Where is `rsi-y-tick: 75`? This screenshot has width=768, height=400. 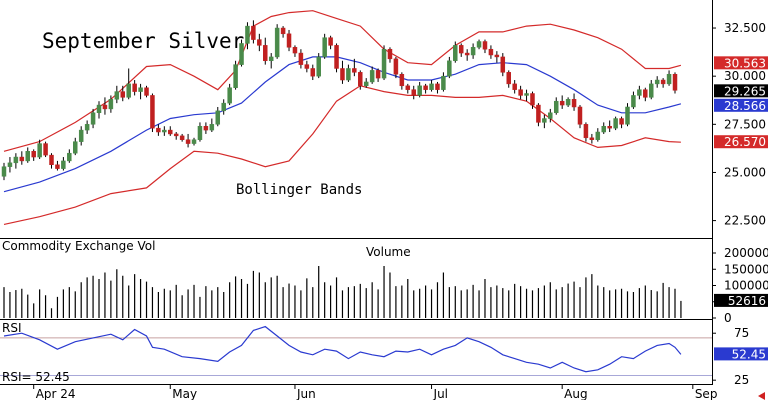
rsi-y-tick: 75 is located at coordinates (741, 333).